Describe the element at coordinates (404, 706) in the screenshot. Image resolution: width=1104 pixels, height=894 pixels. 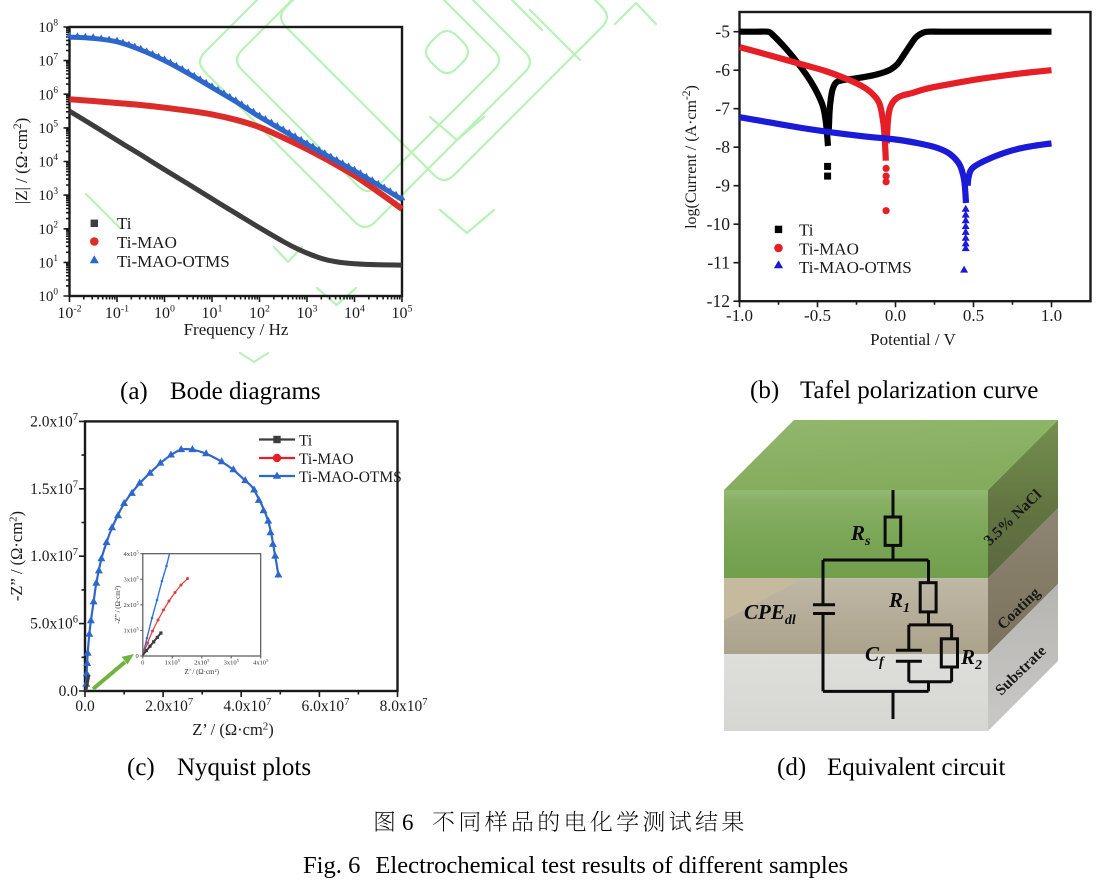
I see `svg-text: 8.0x10⁷` at that location.